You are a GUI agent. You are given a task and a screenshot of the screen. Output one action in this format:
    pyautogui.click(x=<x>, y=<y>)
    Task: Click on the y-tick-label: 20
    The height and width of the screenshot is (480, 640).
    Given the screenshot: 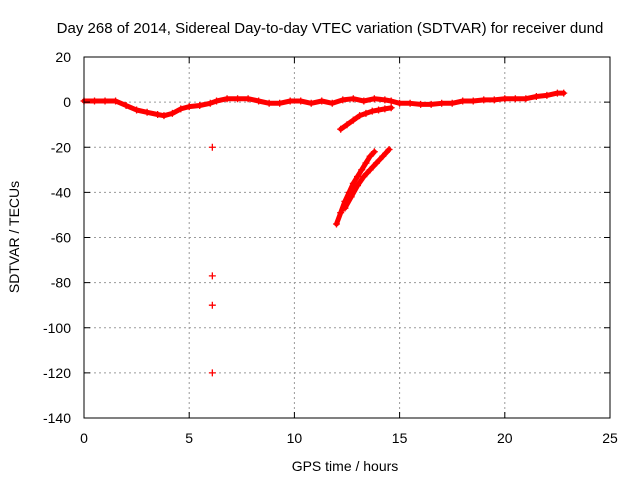 What is the action you would take?
    pyautogui.click(x=63, y=57)
    